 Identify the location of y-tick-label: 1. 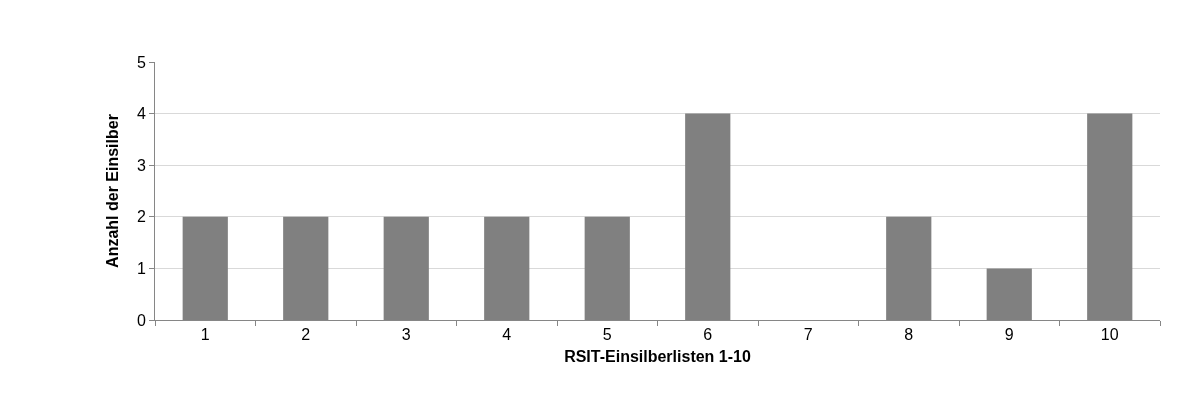
(141, 268).